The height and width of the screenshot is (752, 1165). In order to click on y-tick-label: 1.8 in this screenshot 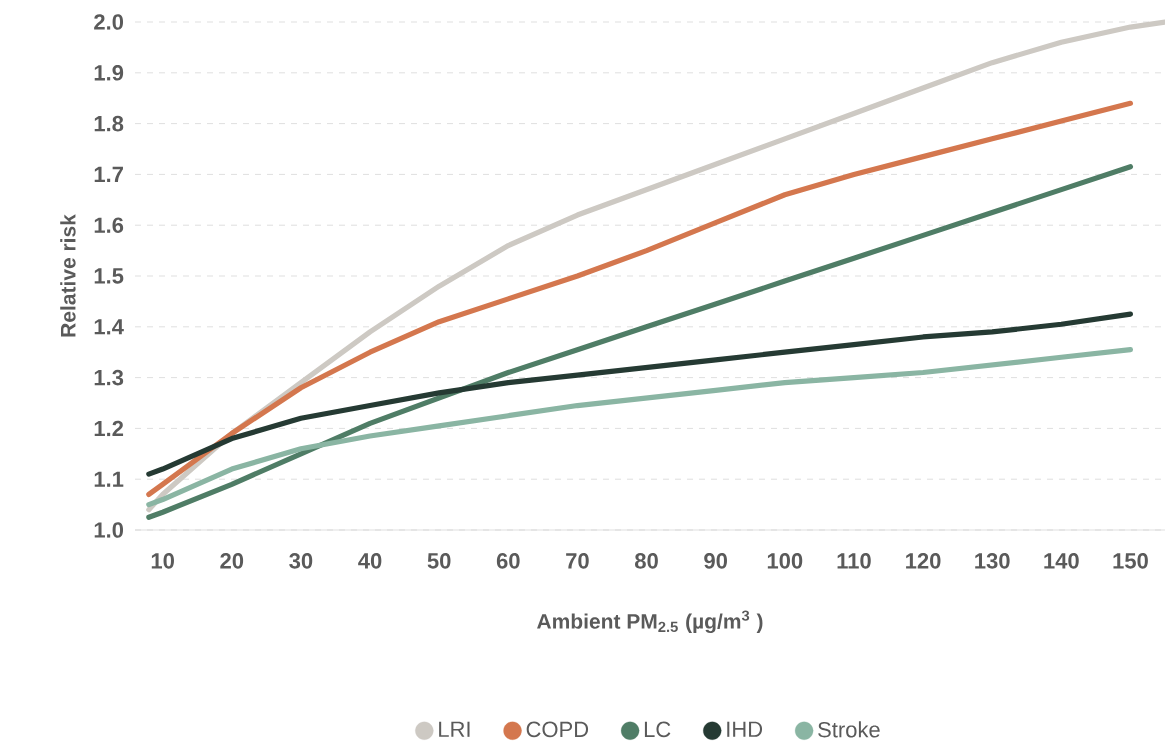, I will do `click(109, 123)`.